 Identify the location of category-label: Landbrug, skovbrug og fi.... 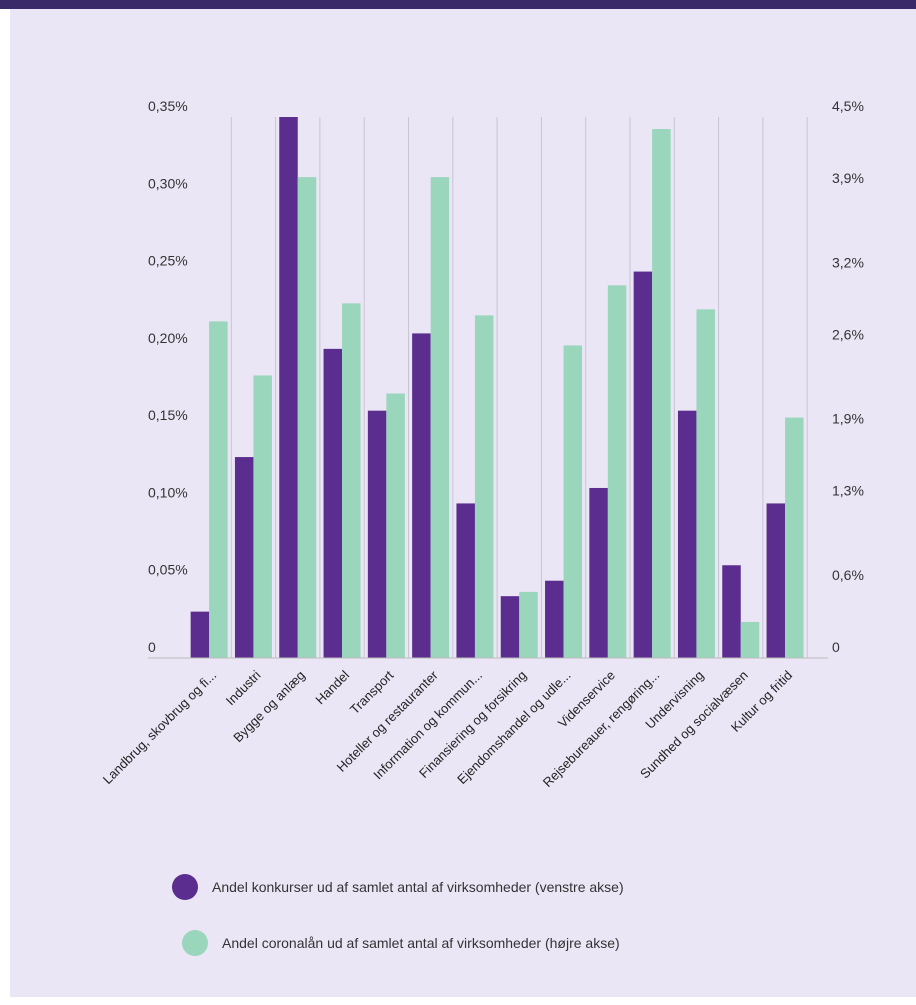
(159, 727).